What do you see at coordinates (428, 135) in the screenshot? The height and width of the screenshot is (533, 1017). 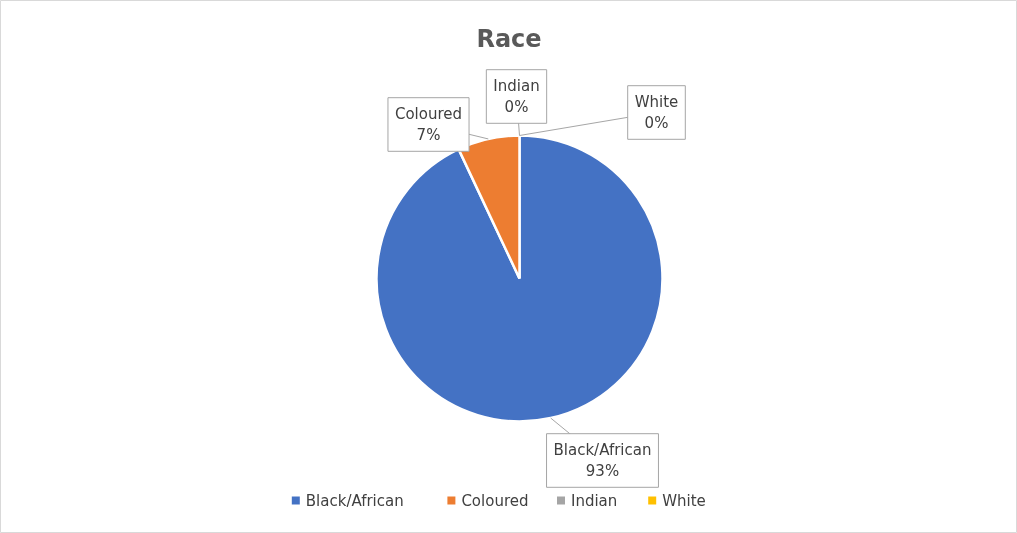 I see `data-label: 7%` at bounding box center [428, 135].